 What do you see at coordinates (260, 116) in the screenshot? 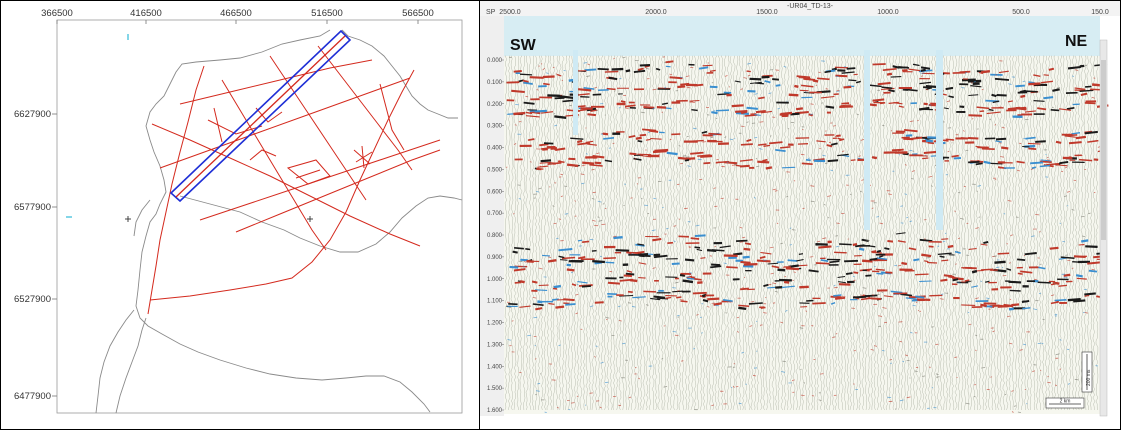
I see `selected-profile-line` at bounding box center [260, 116].